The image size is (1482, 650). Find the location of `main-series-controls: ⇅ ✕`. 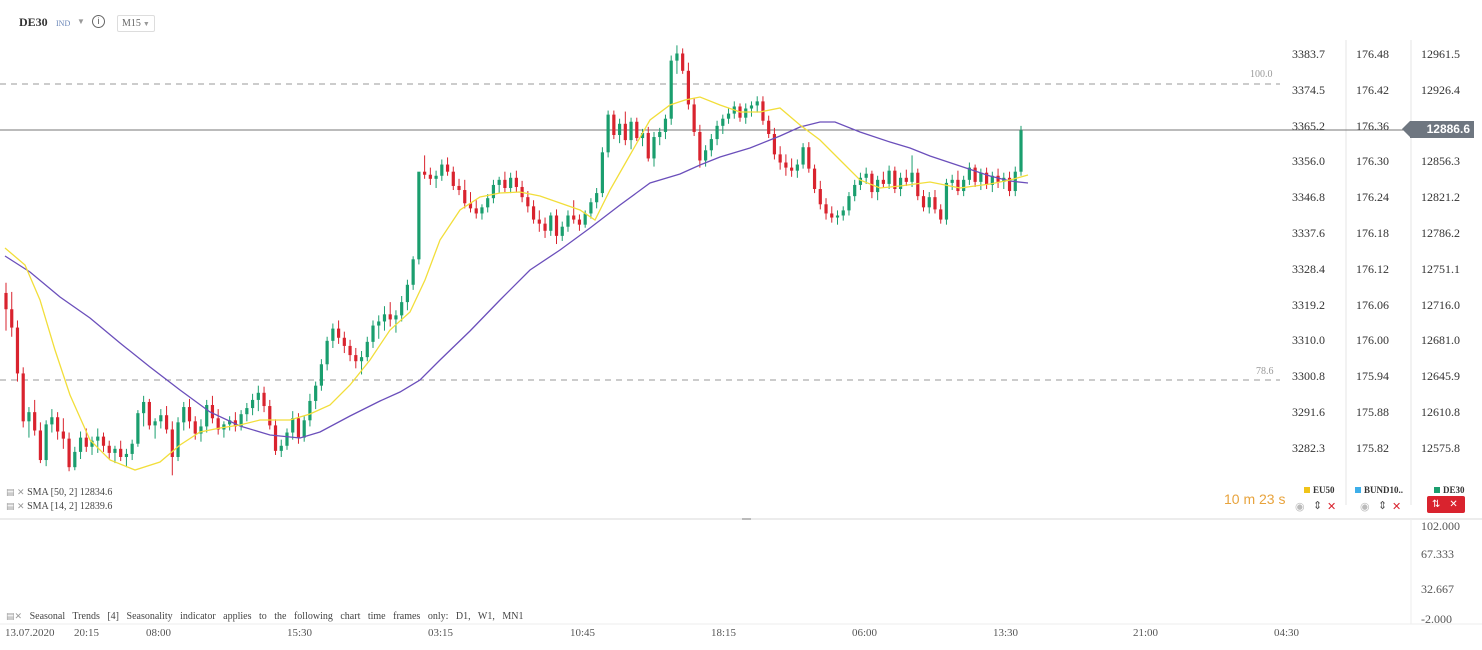

main-series-controls: ⇅ ✕ is located at coordinates (1446, 504).